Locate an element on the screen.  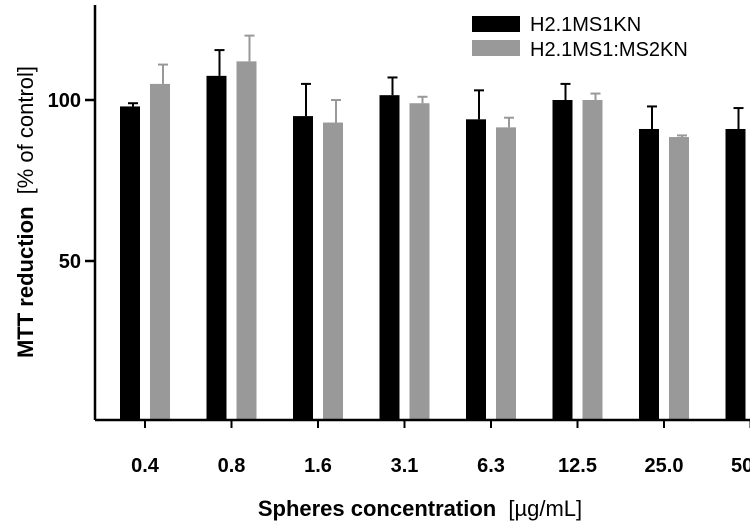
bar-series-2-12.5 is located at coordinates (592, 260).